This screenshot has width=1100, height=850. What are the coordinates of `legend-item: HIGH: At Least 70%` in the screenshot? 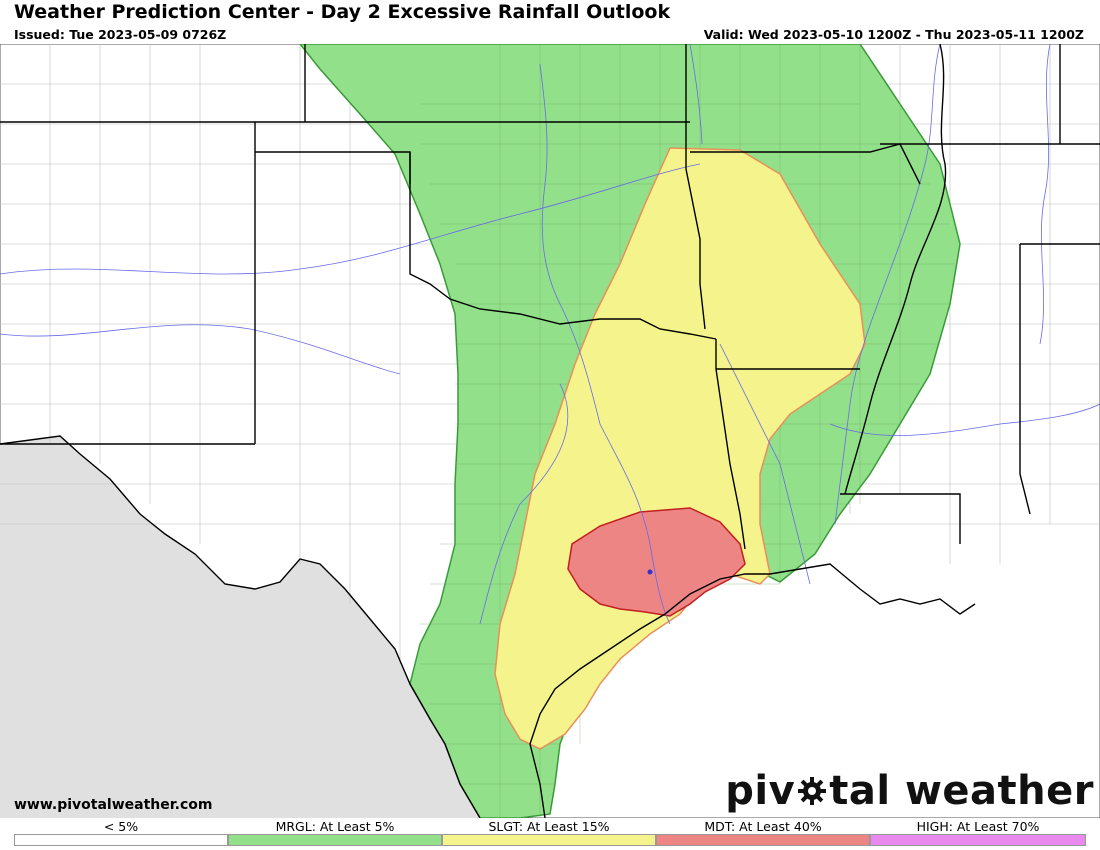 It's located at (978, 833).